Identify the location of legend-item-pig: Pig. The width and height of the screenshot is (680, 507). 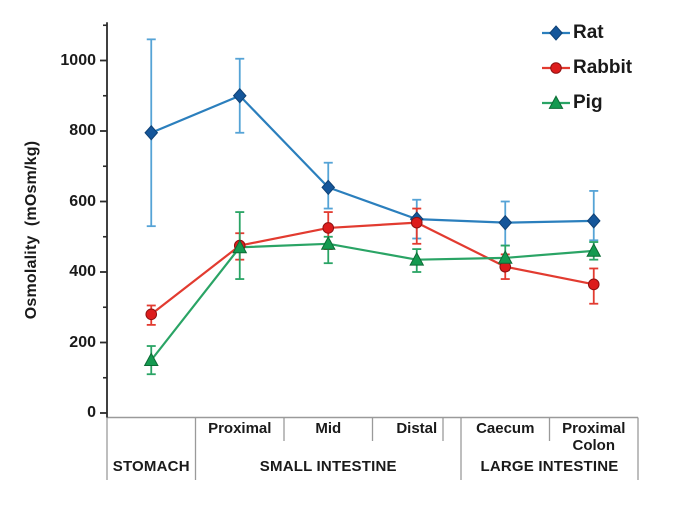
(586, 102).